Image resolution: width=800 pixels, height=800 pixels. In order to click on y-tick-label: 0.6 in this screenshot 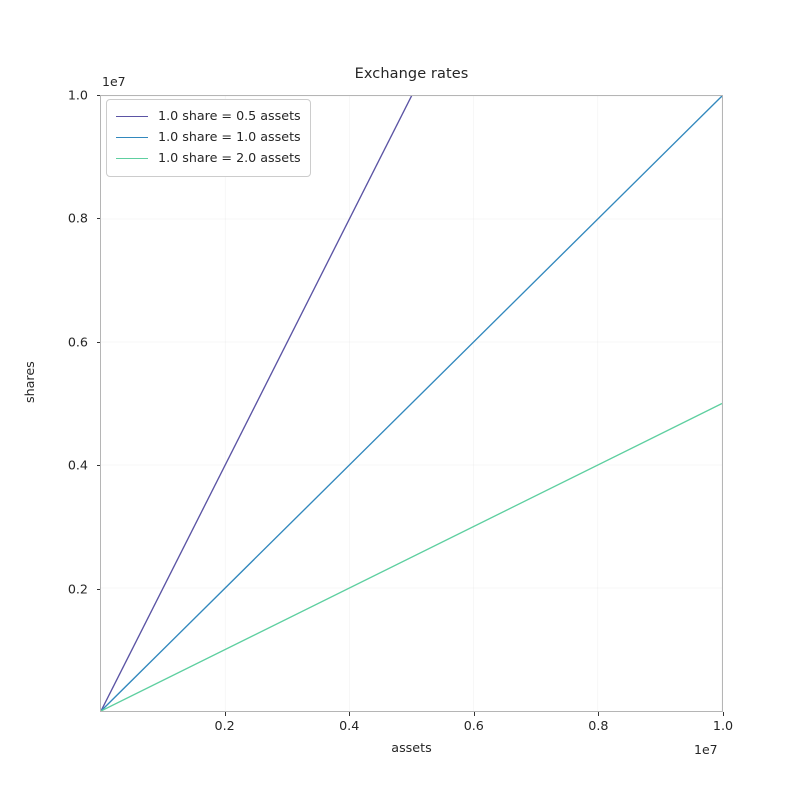, I will do `click(77, 342)`.